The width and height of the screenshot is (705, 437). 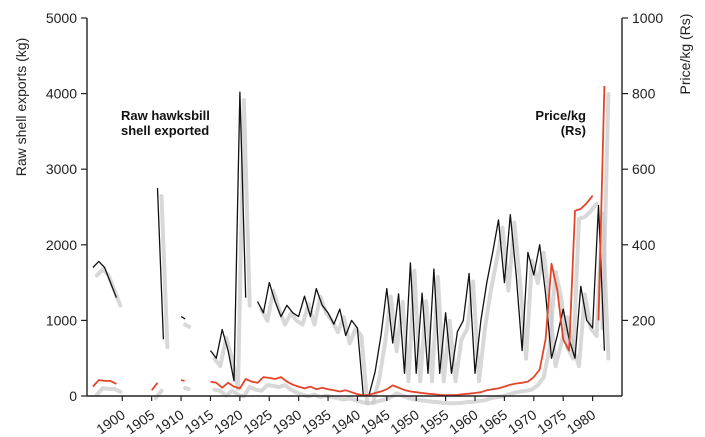 I want to click on x-tick-label: 1980, so click(x=581, y=421).